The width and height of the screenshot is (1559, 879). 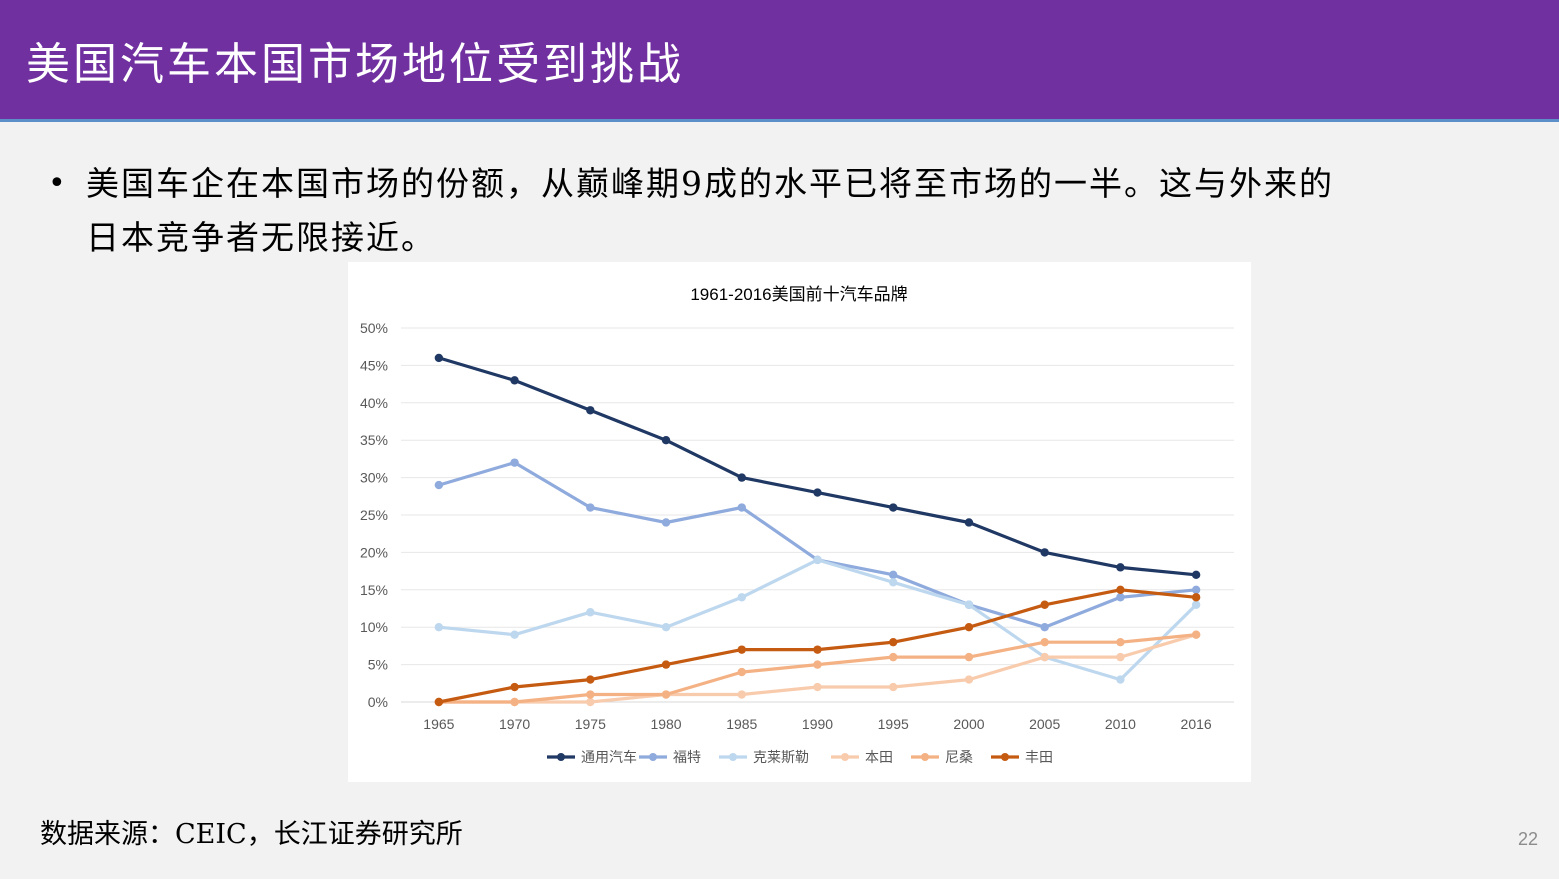 What do you see at coordinates (1039, 757) in the screenshot?
I see `legend-label: 丰田` at bounding box center [1039, 757].